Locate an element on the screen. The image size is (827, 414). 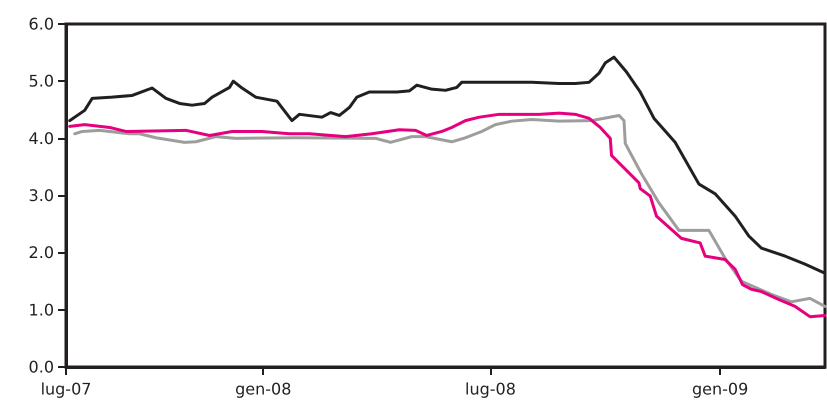
x-tick-label: gen-09 is located at coordinates (720, 389).